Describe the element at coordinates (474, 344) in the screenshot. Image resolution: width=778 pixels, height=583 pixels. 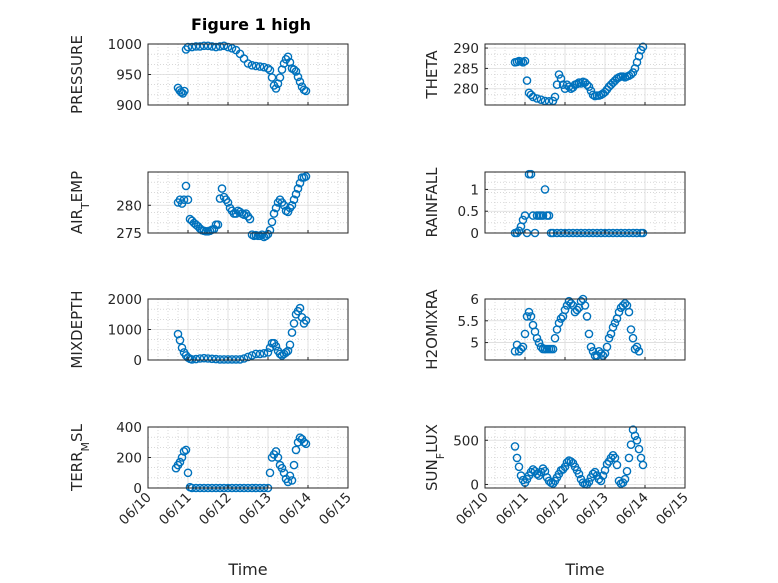
I see `y-tick-label: 5` at that location.